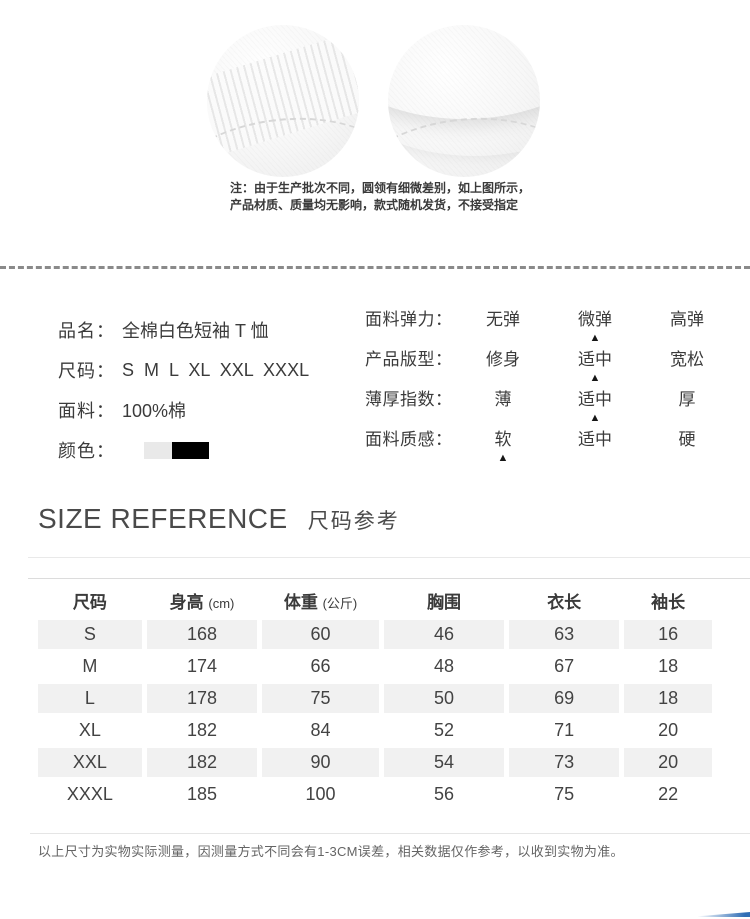 This screenshot has height=919, width=750. I want to click on col-header-length: 衣长, so click(564, 602).